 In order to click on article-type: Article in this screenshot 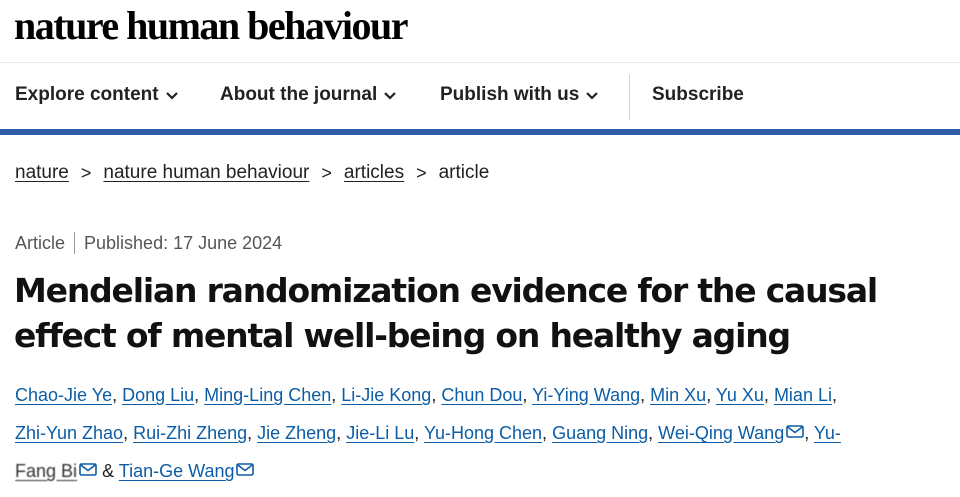, I will do `click(40, 242)`.